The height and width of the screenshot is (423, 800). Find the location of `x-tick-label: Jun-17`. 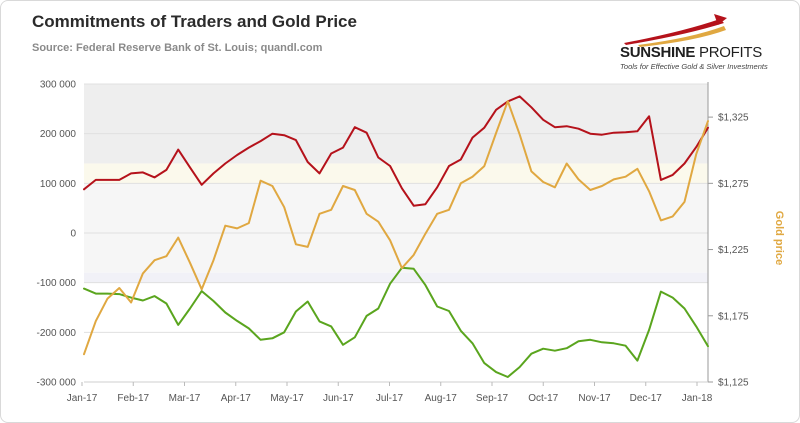

x-tick-label: Jun-17 is located at coordinates (338, 398).